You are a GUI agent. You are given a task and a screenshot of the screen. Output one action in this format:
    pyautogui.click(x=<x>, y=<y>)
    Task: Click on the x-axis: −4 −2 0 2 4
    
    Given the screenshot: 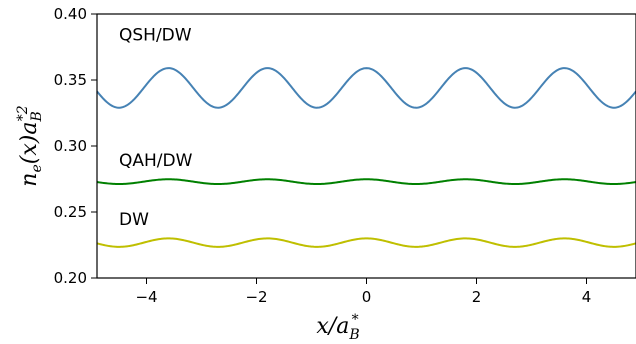 What is the action you would take?
    pyautogui.click(x=363, y=292)
    